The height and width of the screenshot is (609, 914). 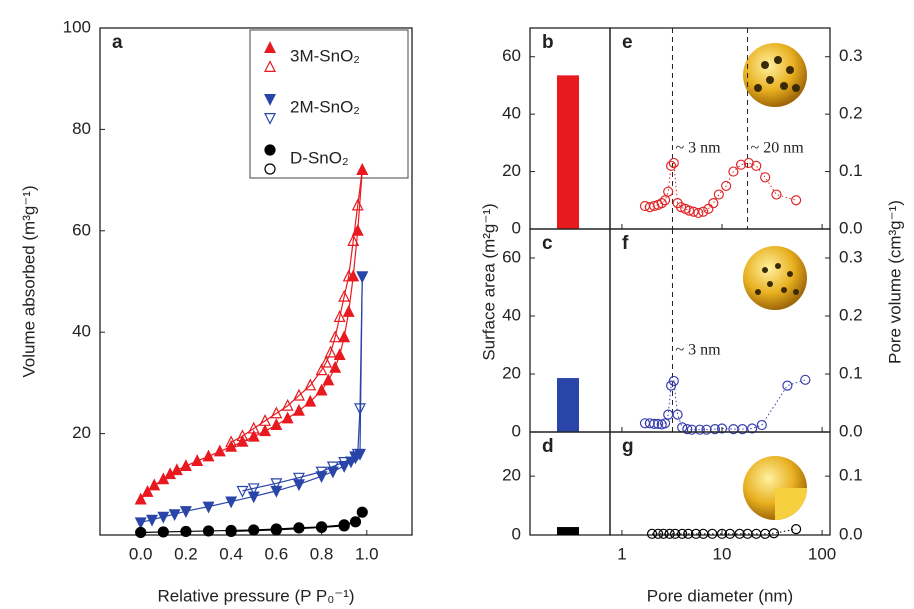 What do you see at coordinates (722, 553) in the screenshot?
I see `x-tick-label: 10` at bounding box center [722, 553].